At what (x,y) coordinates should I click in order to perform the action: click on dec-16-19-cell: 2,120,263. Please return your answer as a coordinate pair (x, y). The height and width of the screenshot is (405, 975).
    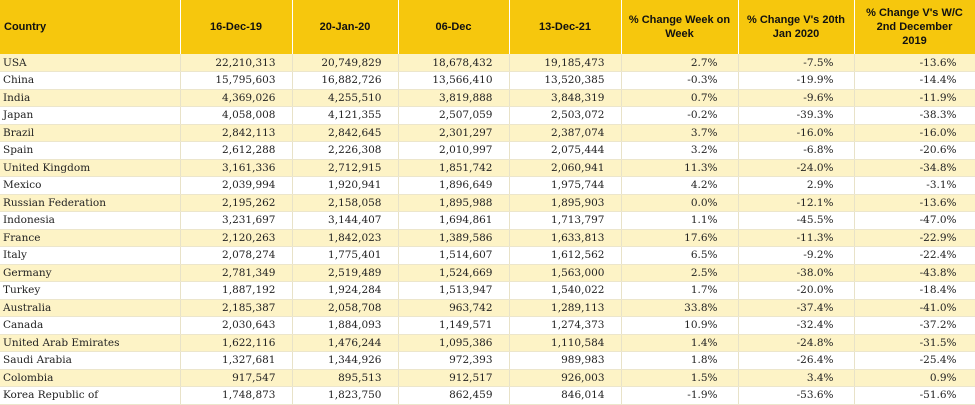
    Looking at the image, I should click on (236, 238).